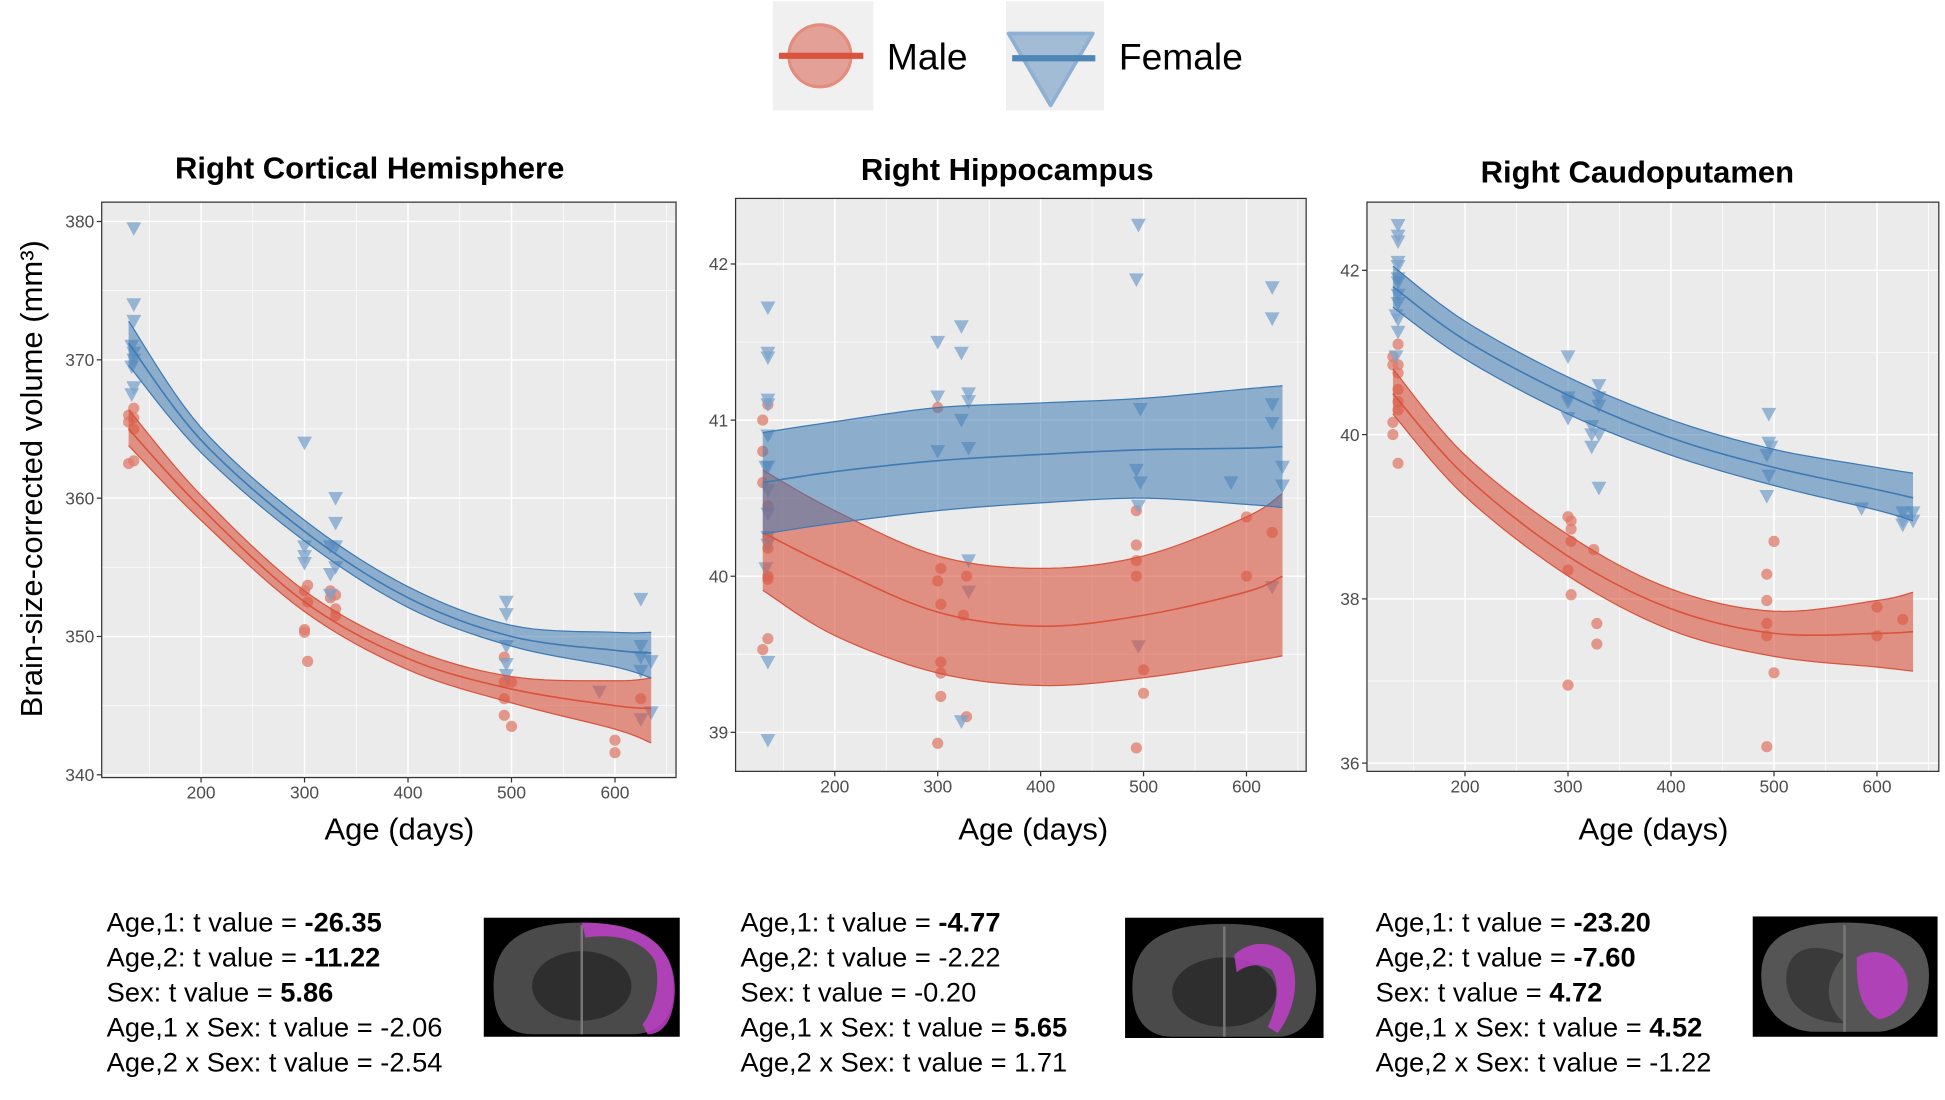 The height and width of the screenshot is (1100, 1945). What do you see at coordinates (904, 1062) in the screenshot?
I see `stat-line: Age,2 x Sex: t value = 1.71` at bounding box center [904, 1062].